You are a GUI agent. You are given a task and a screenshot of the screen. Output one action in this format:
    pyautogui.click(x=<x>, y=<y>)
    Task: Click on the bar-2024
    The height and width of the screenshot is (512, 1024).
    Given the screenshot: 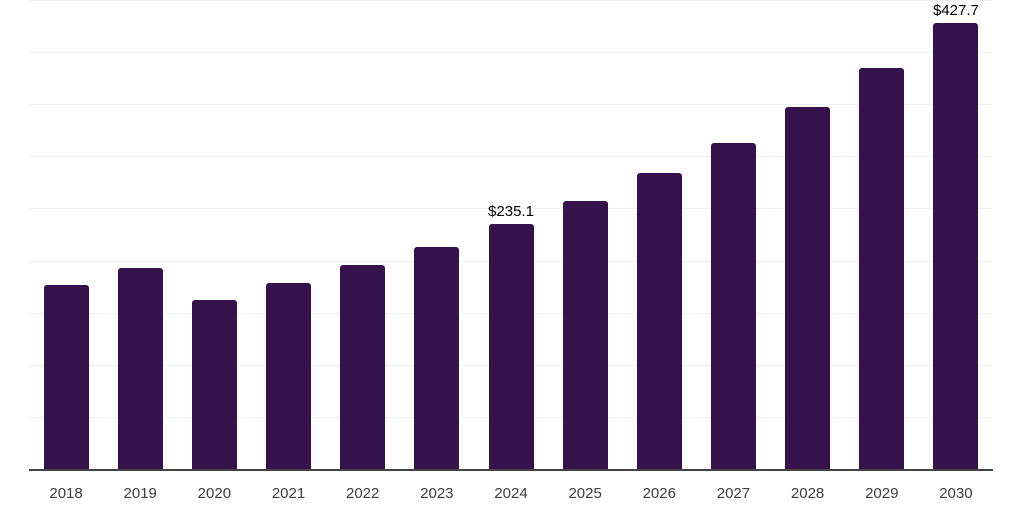 What is the action you would take?
    pyautogui.click(x=511, y=346)
    